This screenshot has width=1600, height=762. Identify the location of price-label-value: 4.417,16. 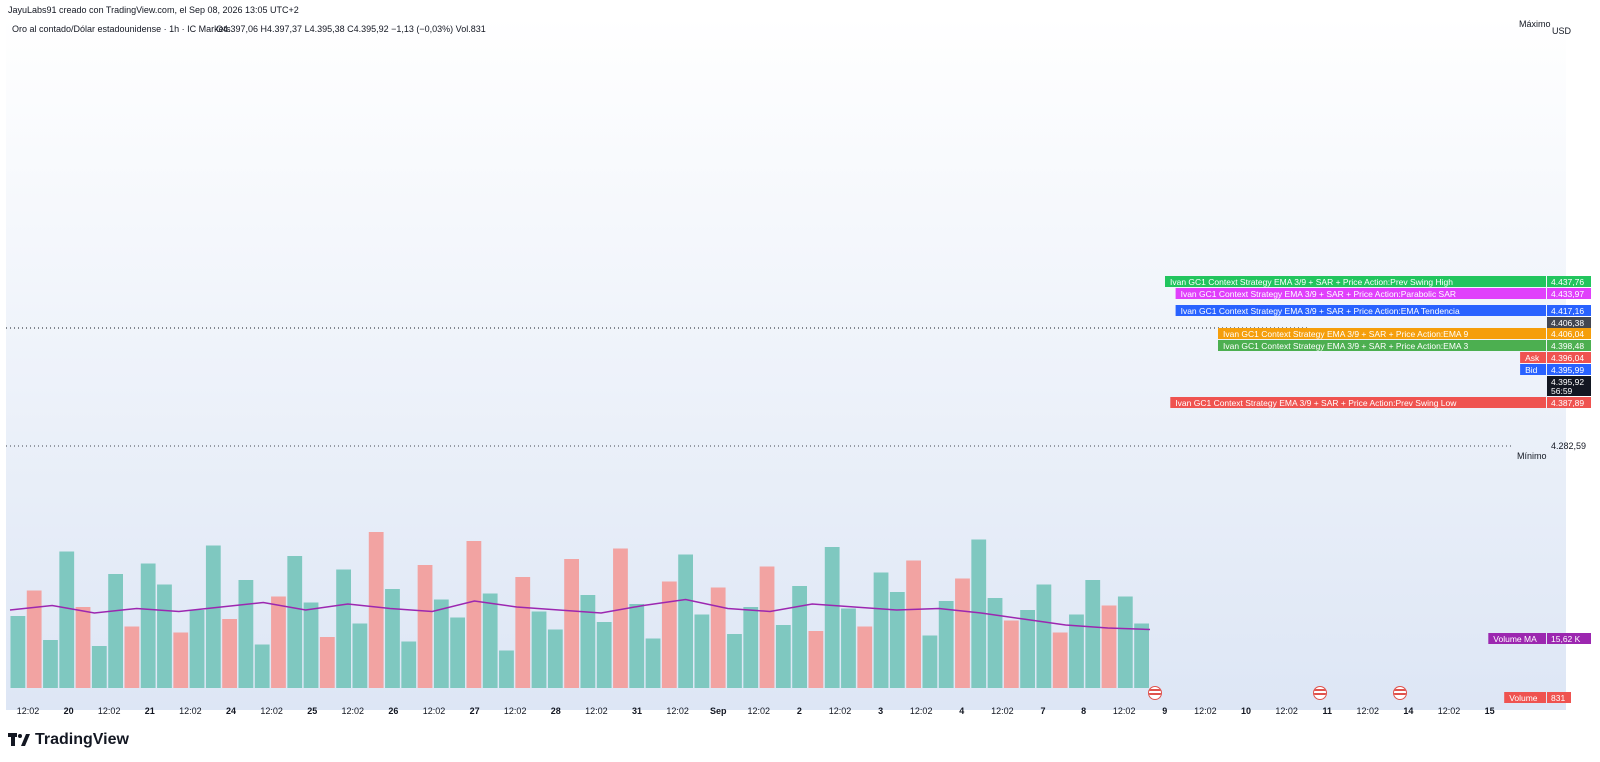
(1567, 311).